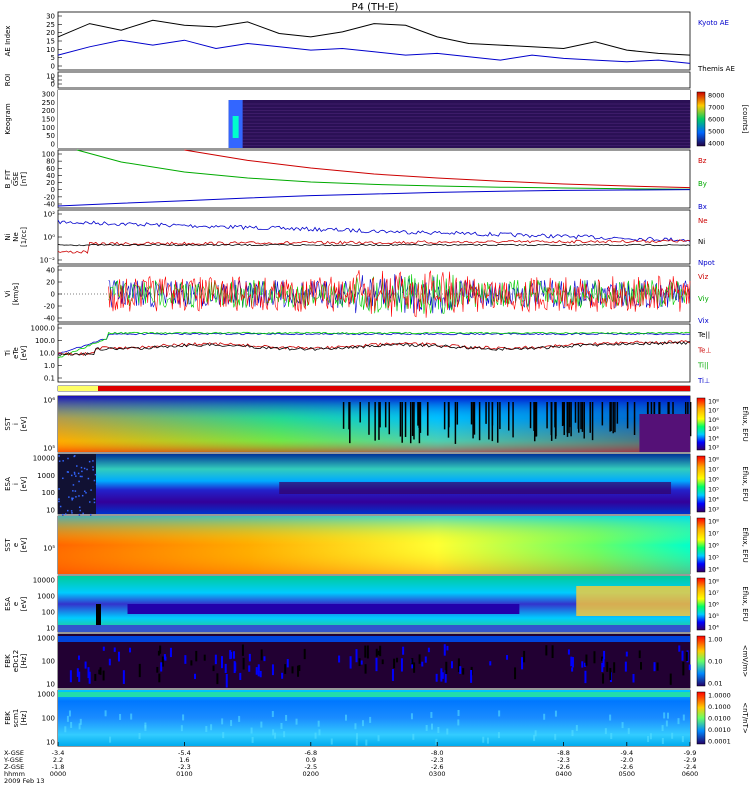 The width and height of the screenshot is (750, 800). What do you see at coordinates (716, 96) in the screenshot?
I see `colorbar-tick-keogram-0: 8000` at bounding box center [716, 96].